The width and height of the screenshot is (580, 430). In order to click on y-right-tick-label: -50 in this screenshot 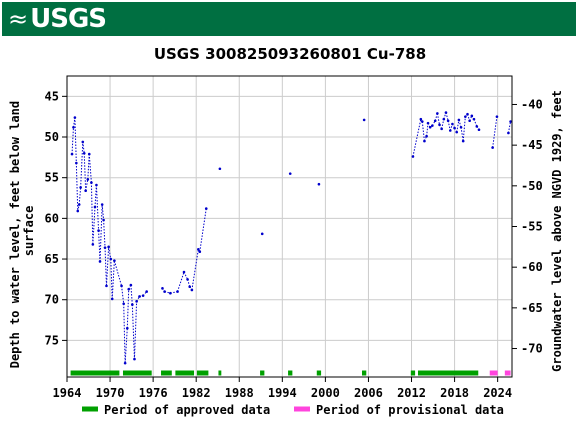, I will do `click(532, 186)`.